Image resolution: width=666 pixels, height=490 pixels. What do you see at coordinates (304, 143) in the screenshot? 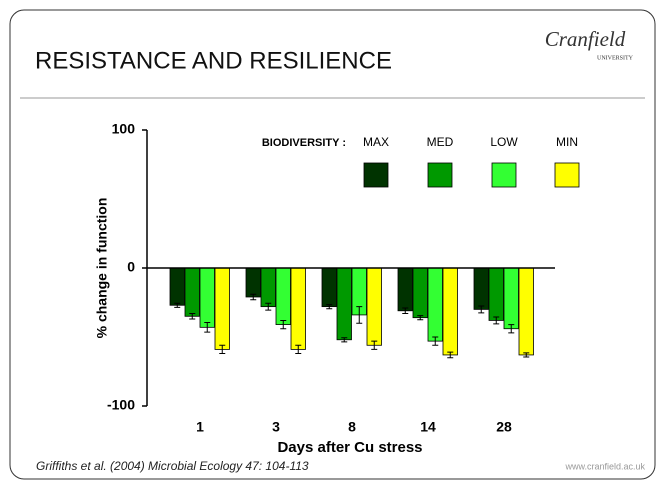
I see `legend-title: BIODIVERSITY :` at bounding box center [304, 143].